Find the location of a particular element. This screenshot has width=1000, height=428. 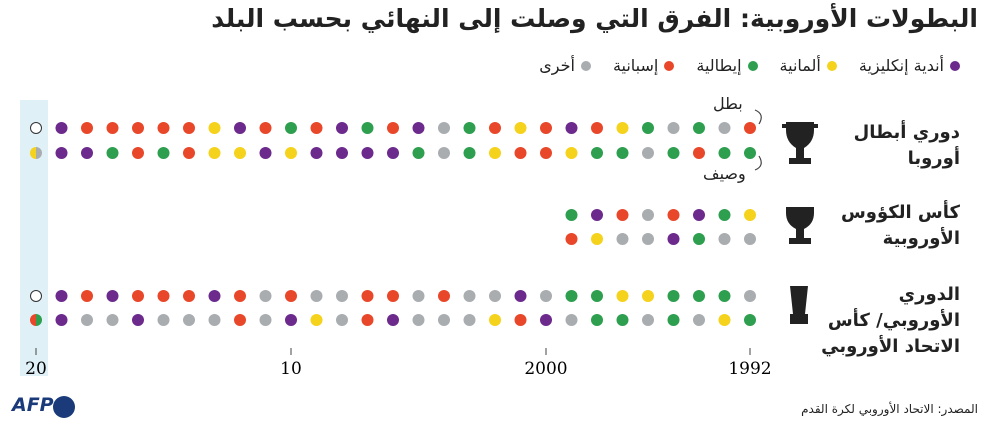

source: المصدر: الاتحاد الأوروبي لكرة القدم is located at coordinates (889, 409).